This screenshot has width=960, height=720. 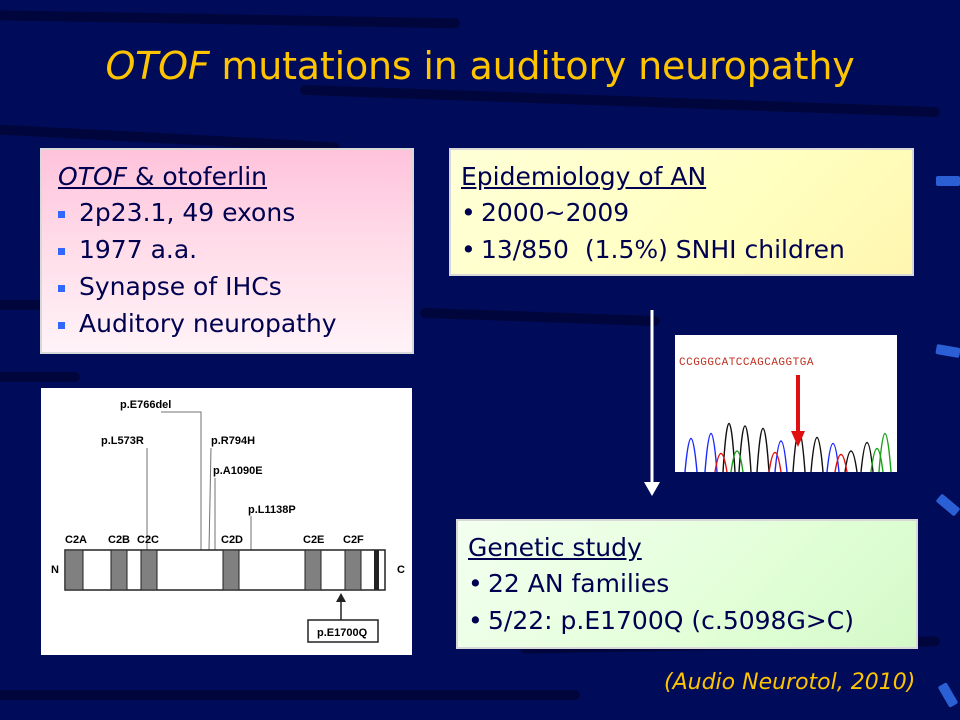 I want to click on otof-item: Auditory neuropathy, so click(x=235, y=323).